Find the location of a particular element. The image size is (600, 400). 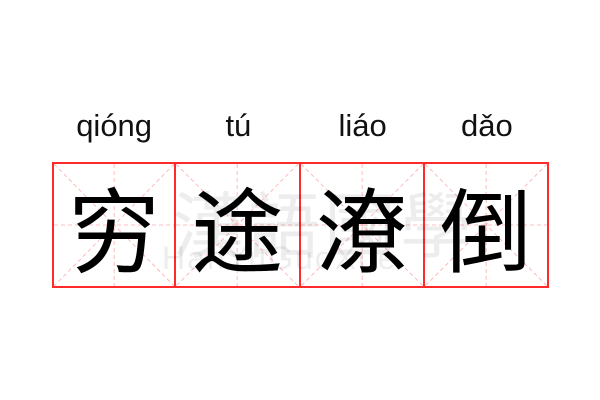

grid-cell-3: 潦 is located at coordinates (362, 225).